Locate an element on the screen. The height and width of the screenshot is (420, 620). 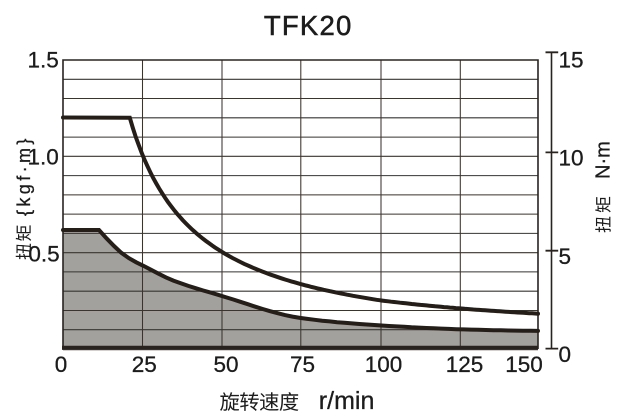
svg-text: 1.5 is located at coordinates (43, 59).